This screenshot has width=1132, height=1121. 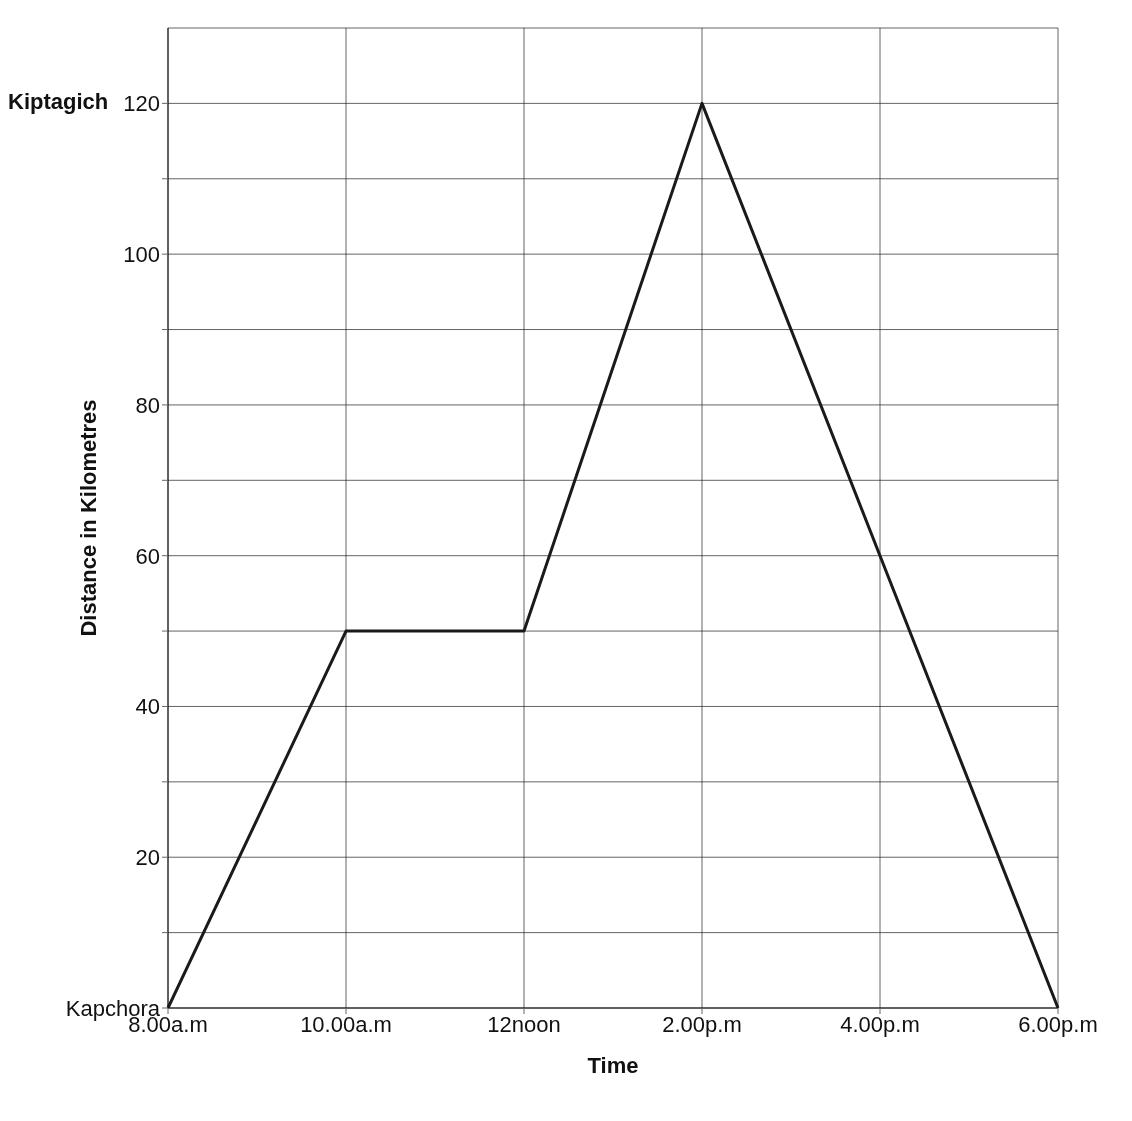 I want to click on x-tick-label: 6.00p.m, so click(x=1058, y=1024).